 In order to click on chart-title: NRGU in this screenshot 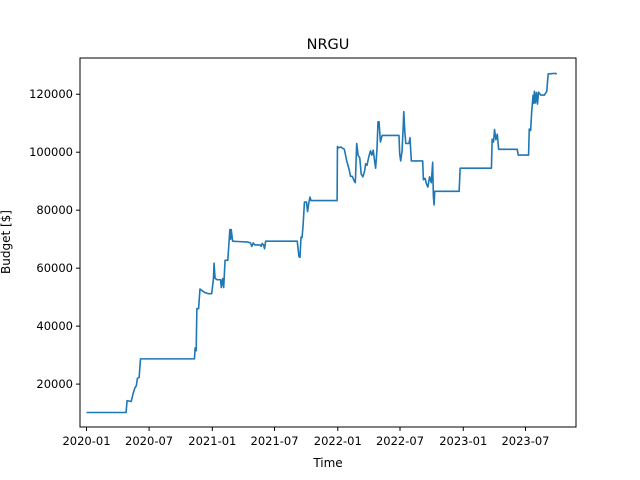, I will do `click(328, 45)`.